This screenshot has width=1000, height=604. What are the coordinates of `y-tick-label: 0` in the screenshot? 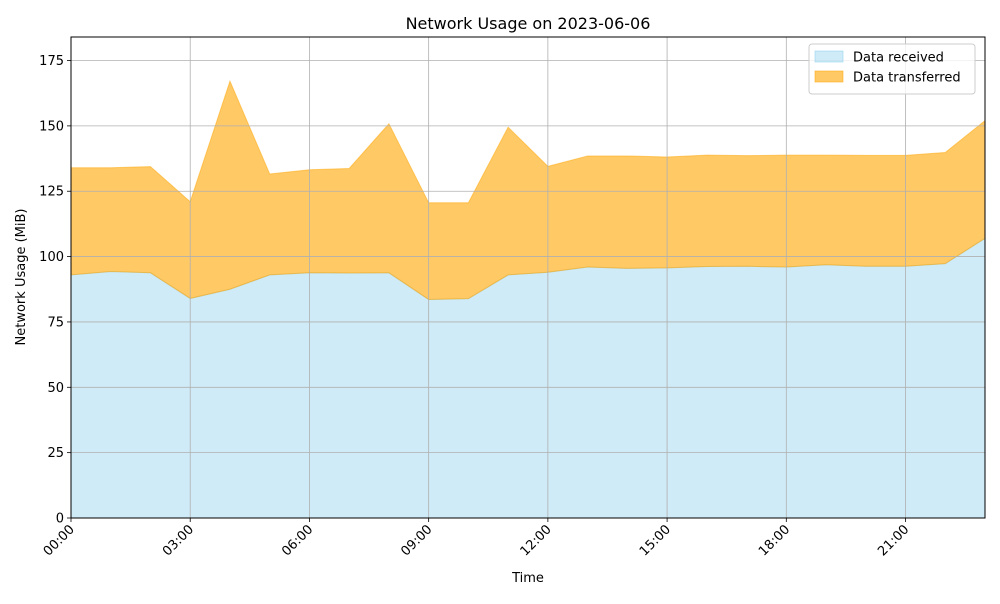 It's located at (60, 519).